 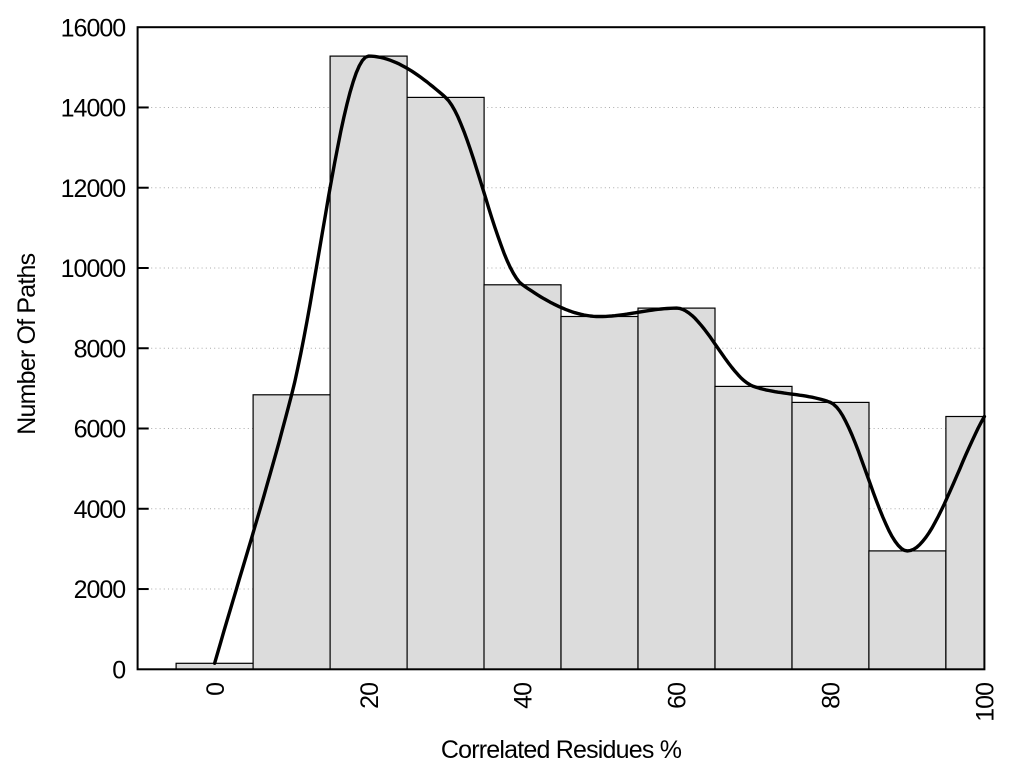 What do you see at coordinates (100, 590) in the screenshot?
I see `svg-text: 2000` at bounding box center [100, 590].